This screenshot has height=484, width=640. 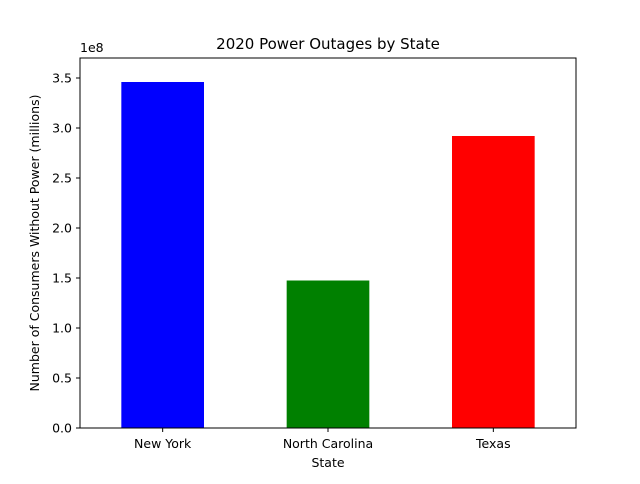 I want to click on bar-new-york, so click(x=162, y=255).